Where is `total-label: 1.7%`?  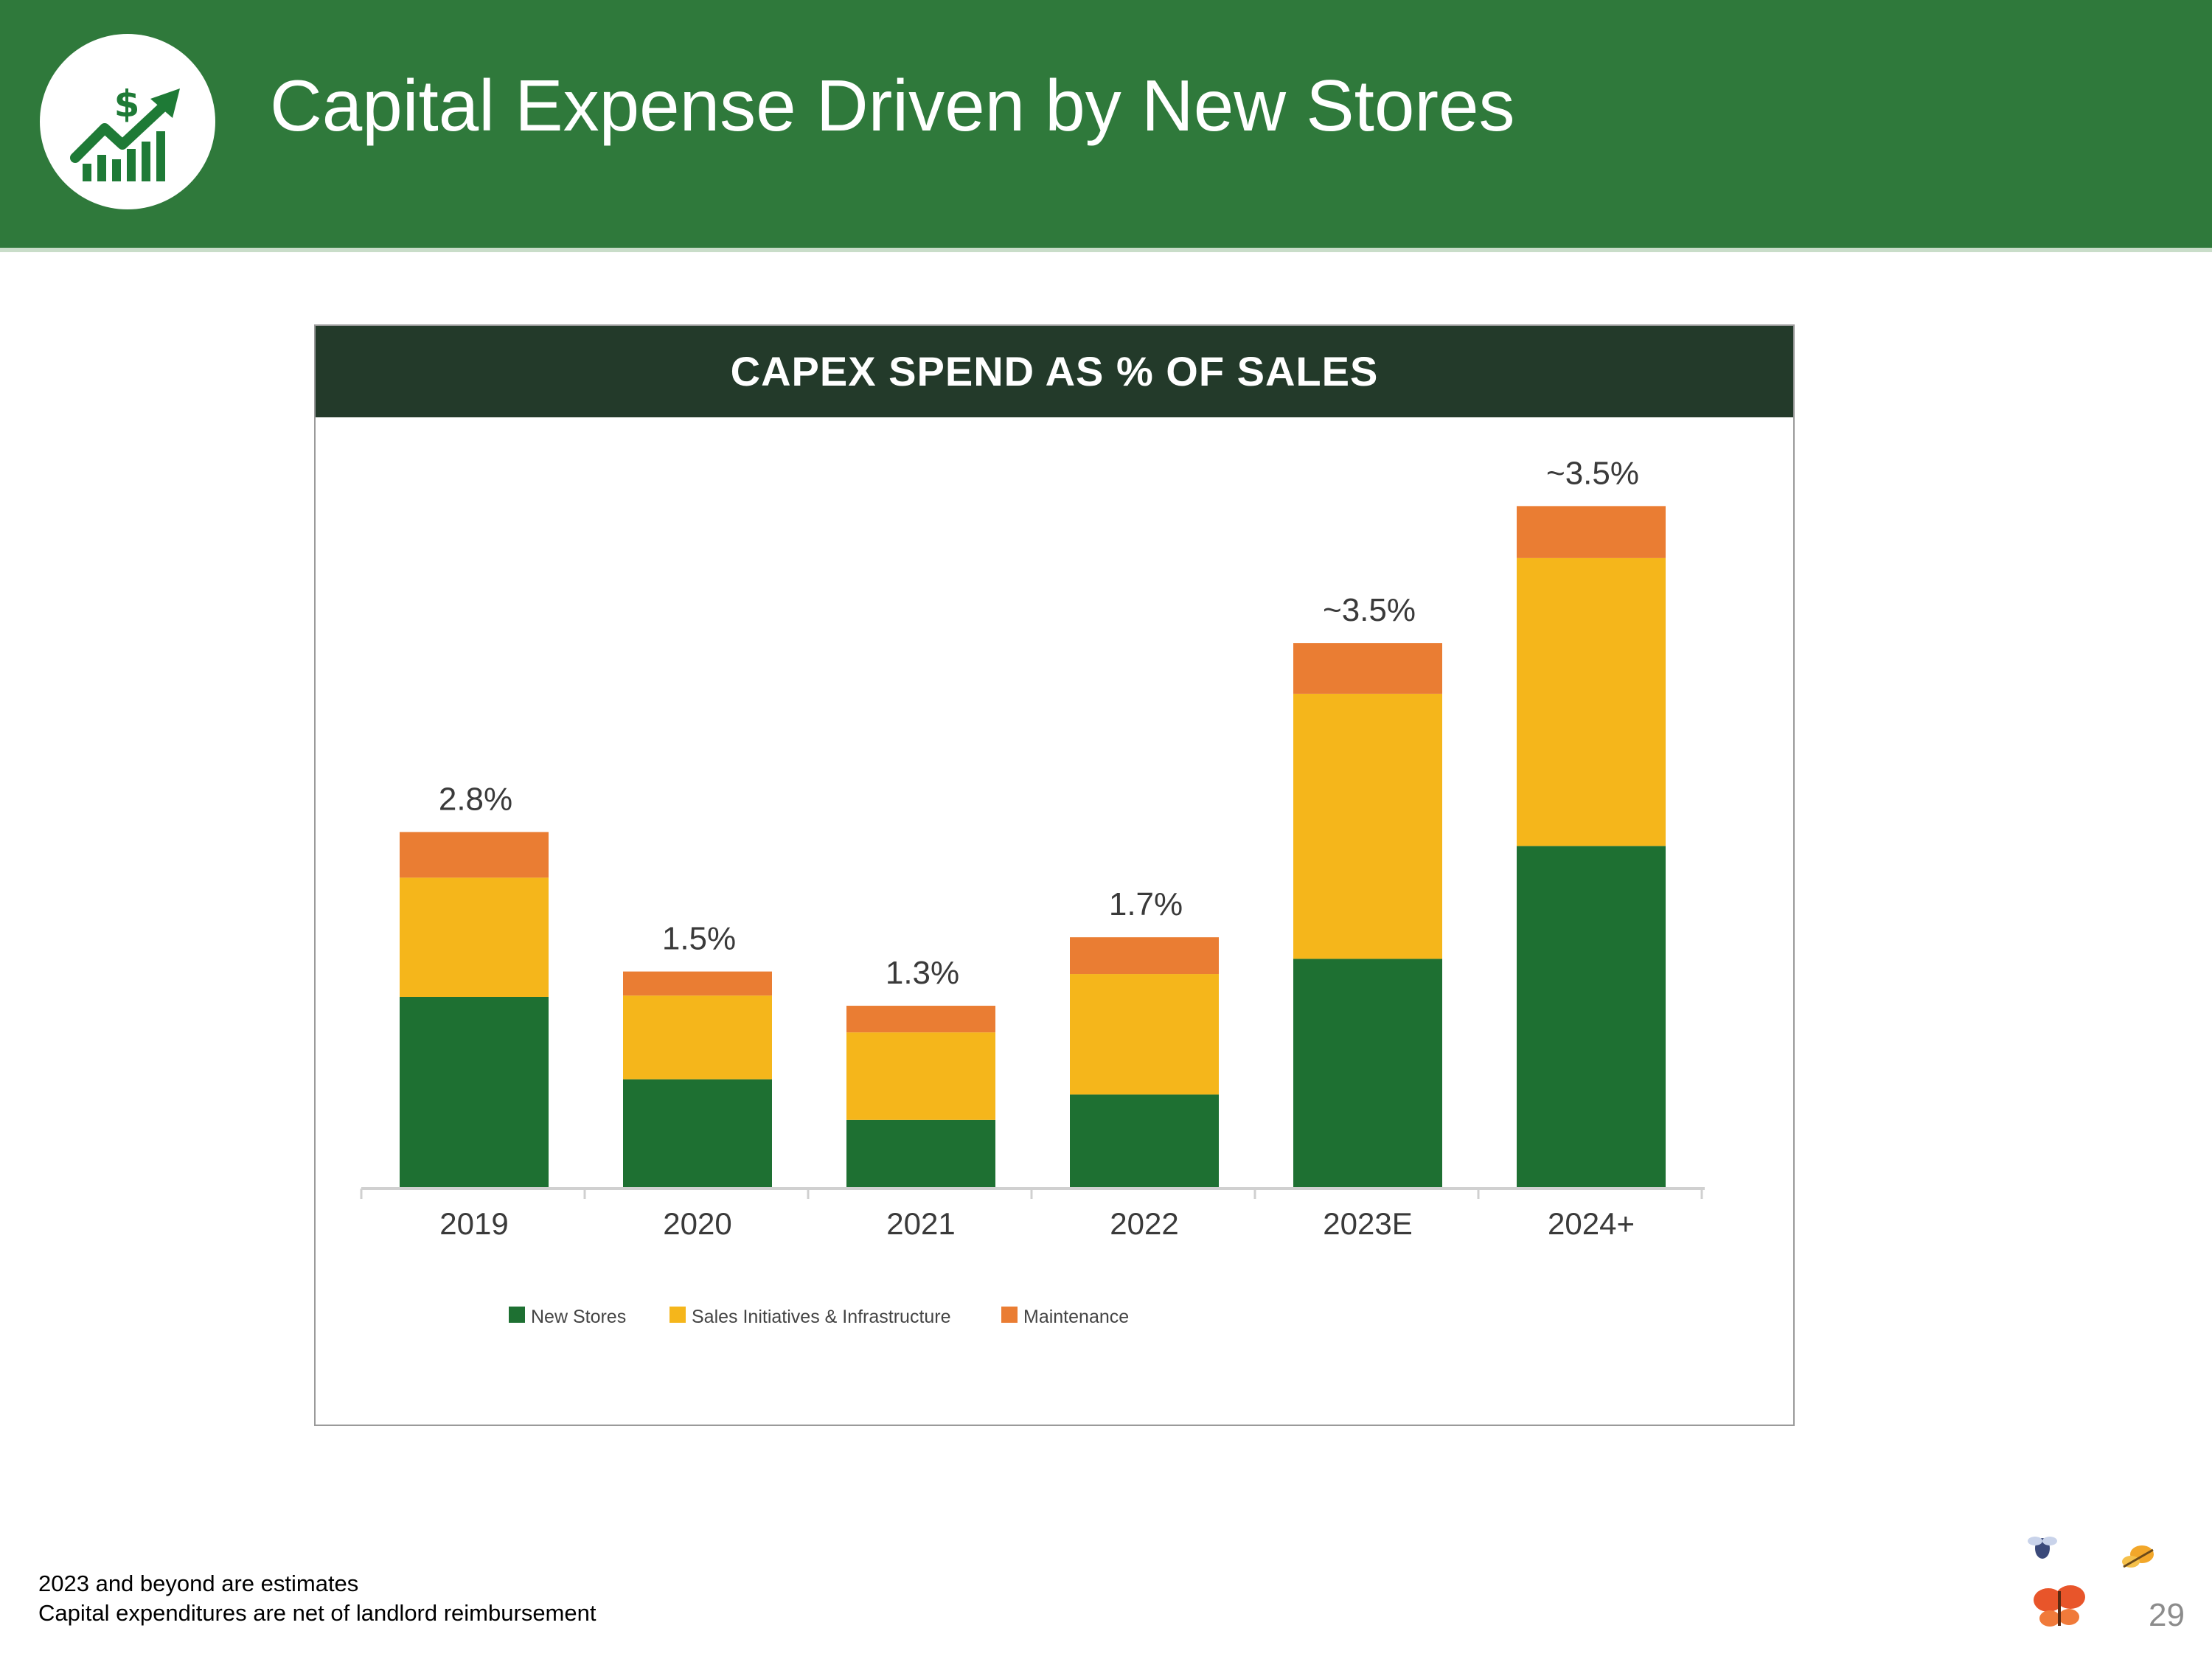 total-label: 1.7% is located at coordinates (1146, 904).